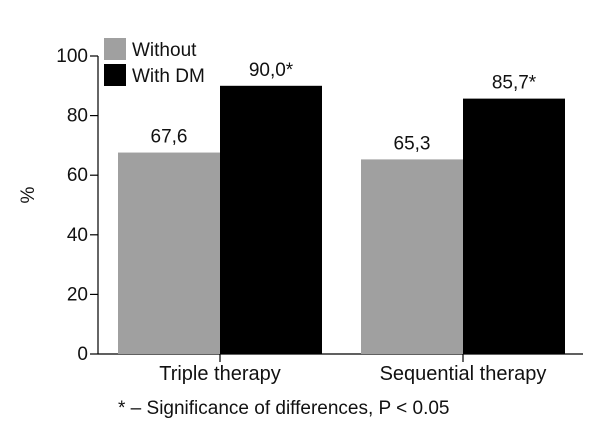  What do you see at coordinates (72, 56) in the screenshot?
I see `y-tick-label: 100` at bounding box center [72, 56].